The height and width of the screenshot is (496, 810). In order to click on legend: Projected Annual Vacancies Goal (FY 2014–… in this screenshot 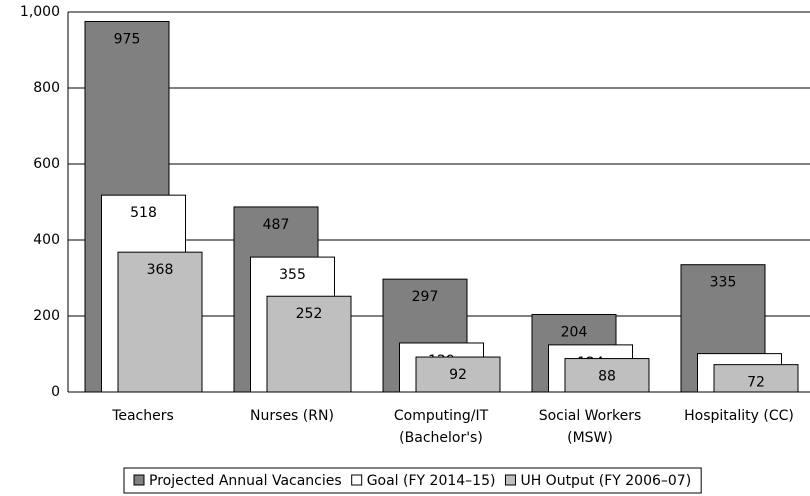, I will do `click(412, 480)`.